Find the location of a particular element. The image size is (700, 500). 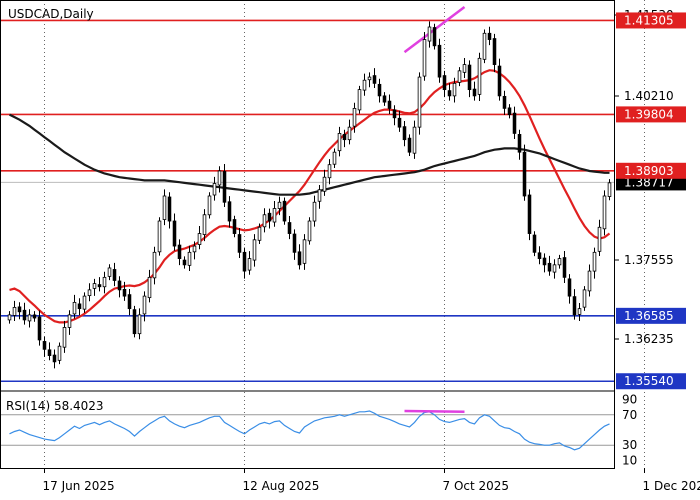

rsi-line is located at coordinates (309, 430).